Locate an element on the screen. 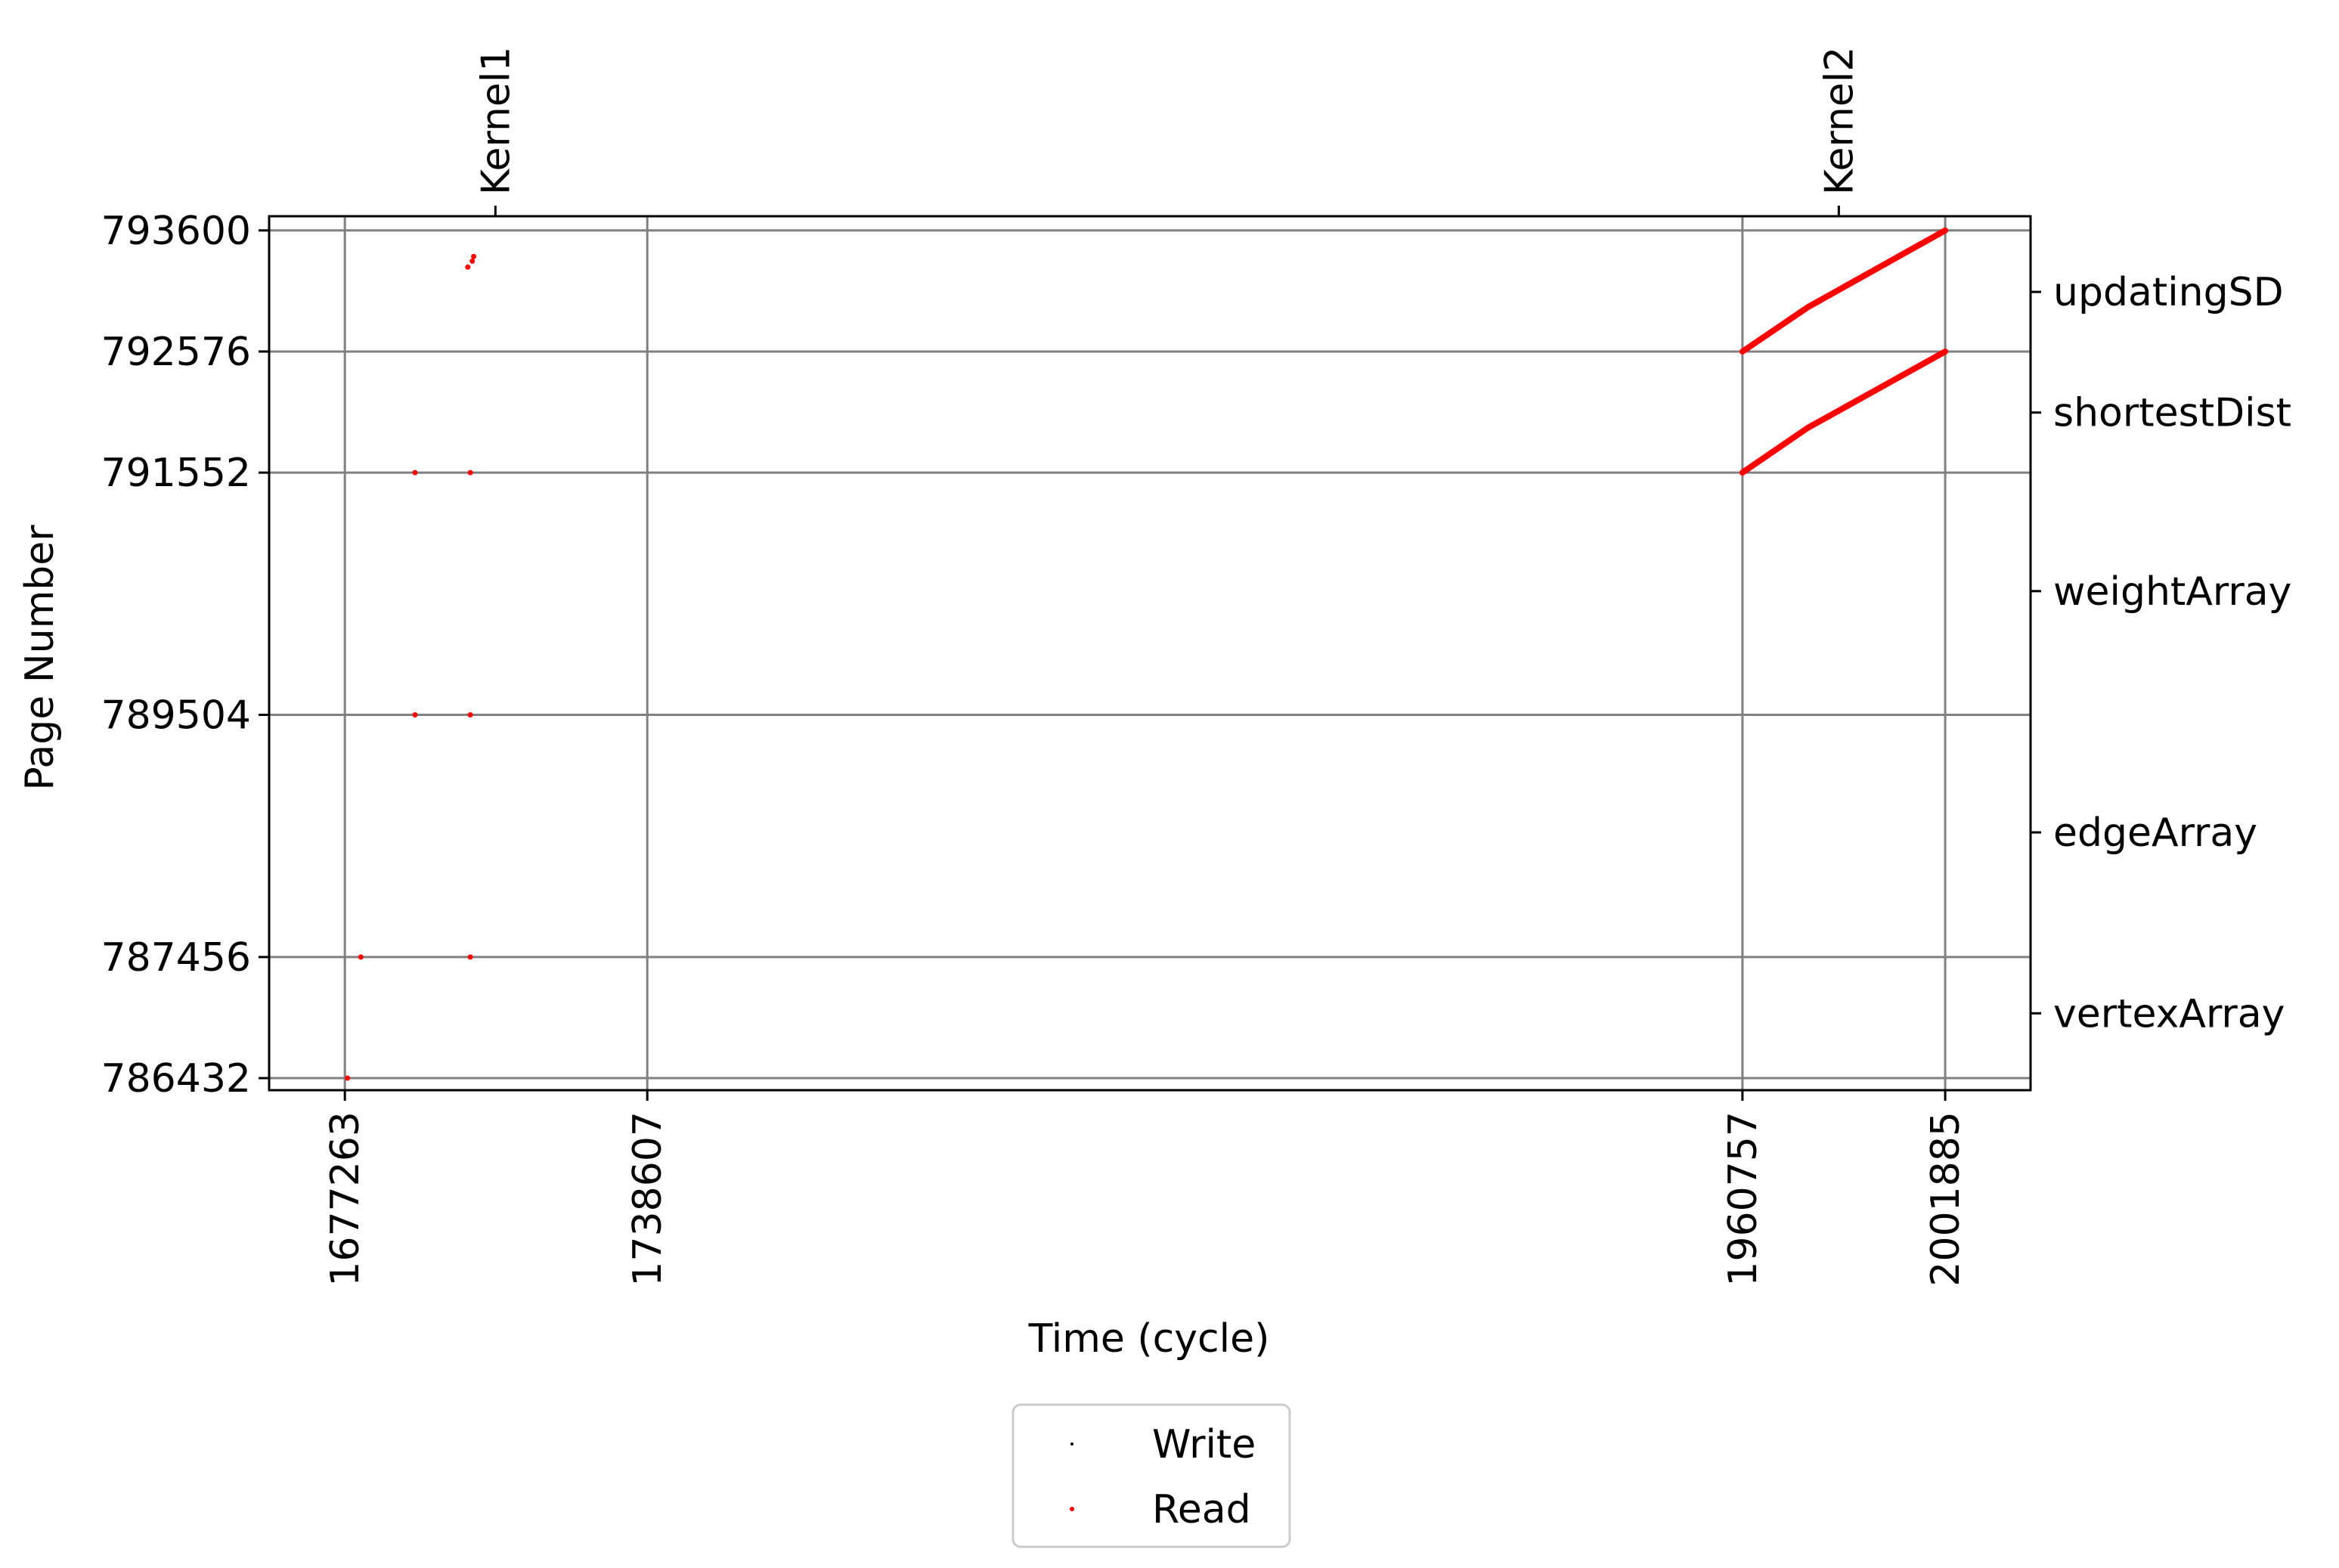  x-tick-label-3: 2001885 is located at coordinates (1946, 1199).